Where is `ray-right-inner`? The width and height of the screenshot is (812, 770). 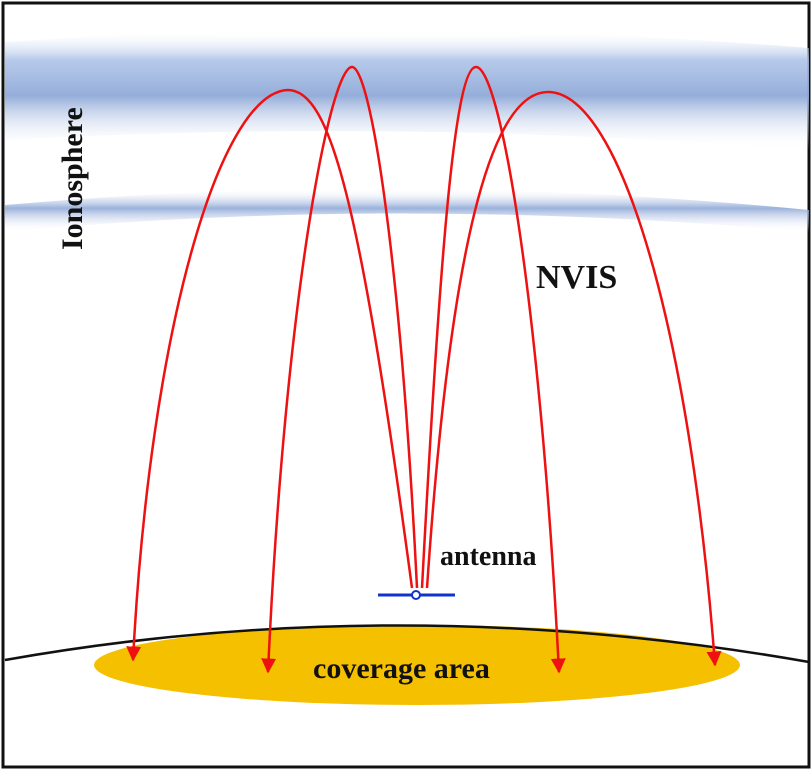
ray-right-inner is located at coordinates (493, 369).